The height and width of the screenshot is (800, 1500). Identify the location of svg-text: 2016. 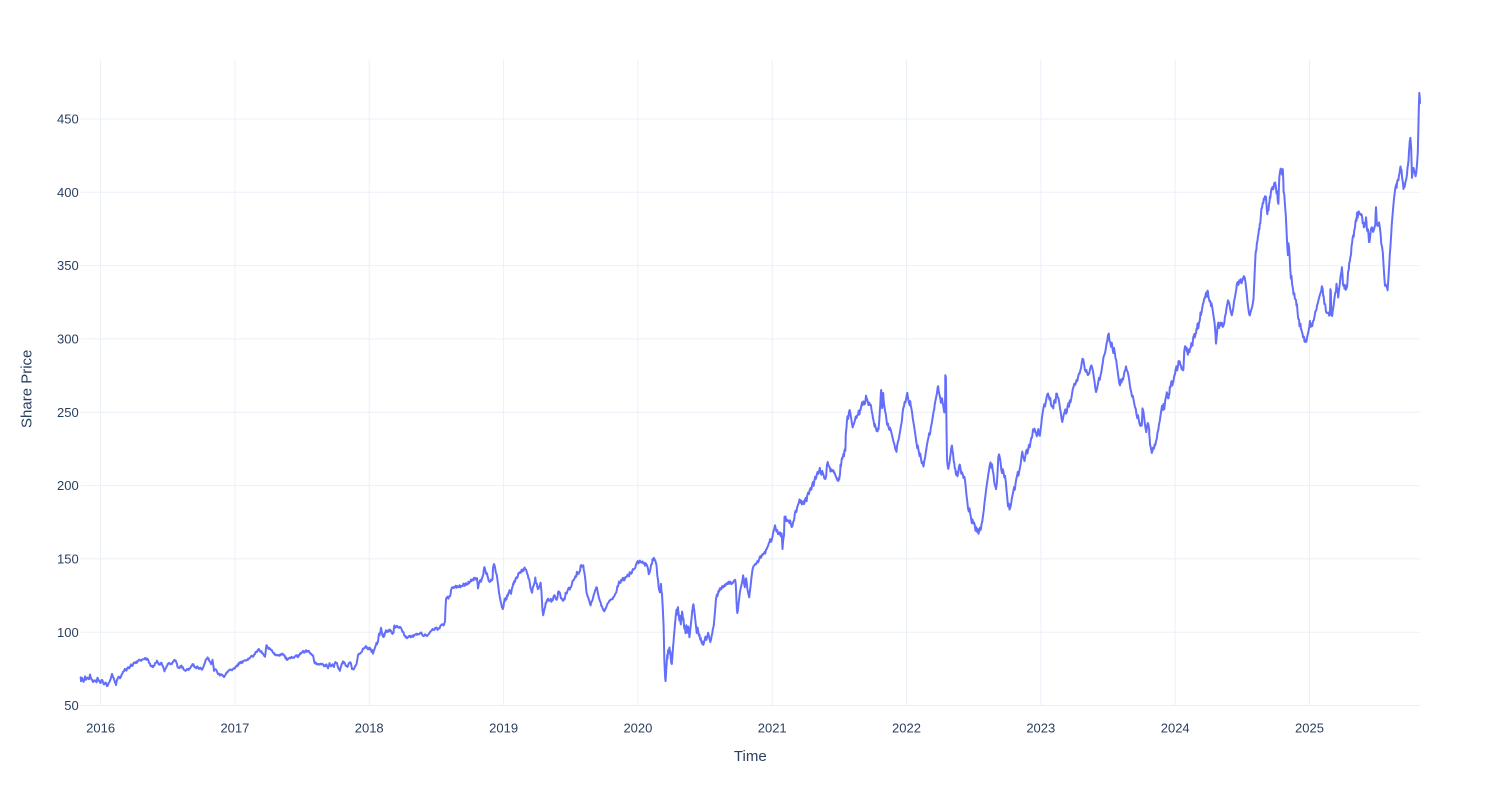
(100, 728).